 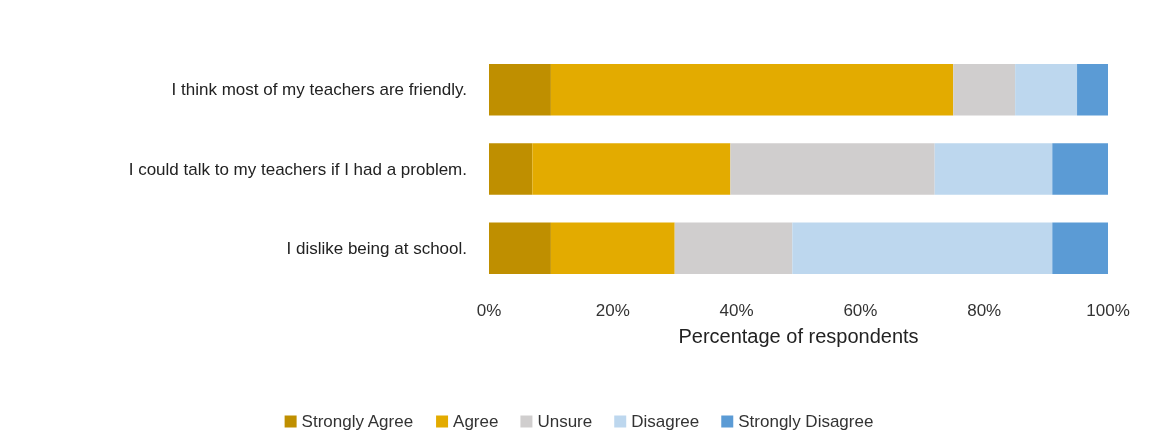 What do you see at coordinates (357, 421) in the screenshot?
I see `legend-label: Strongly Agree` at bounding box center [357, 421].